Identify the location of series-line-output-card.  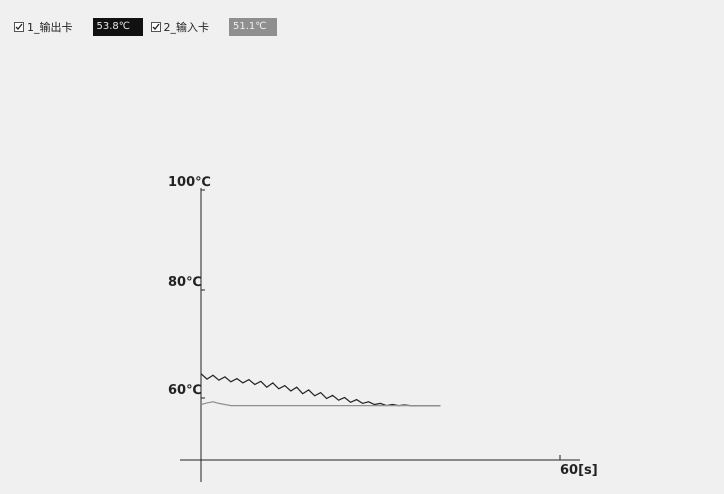
(320, 390).